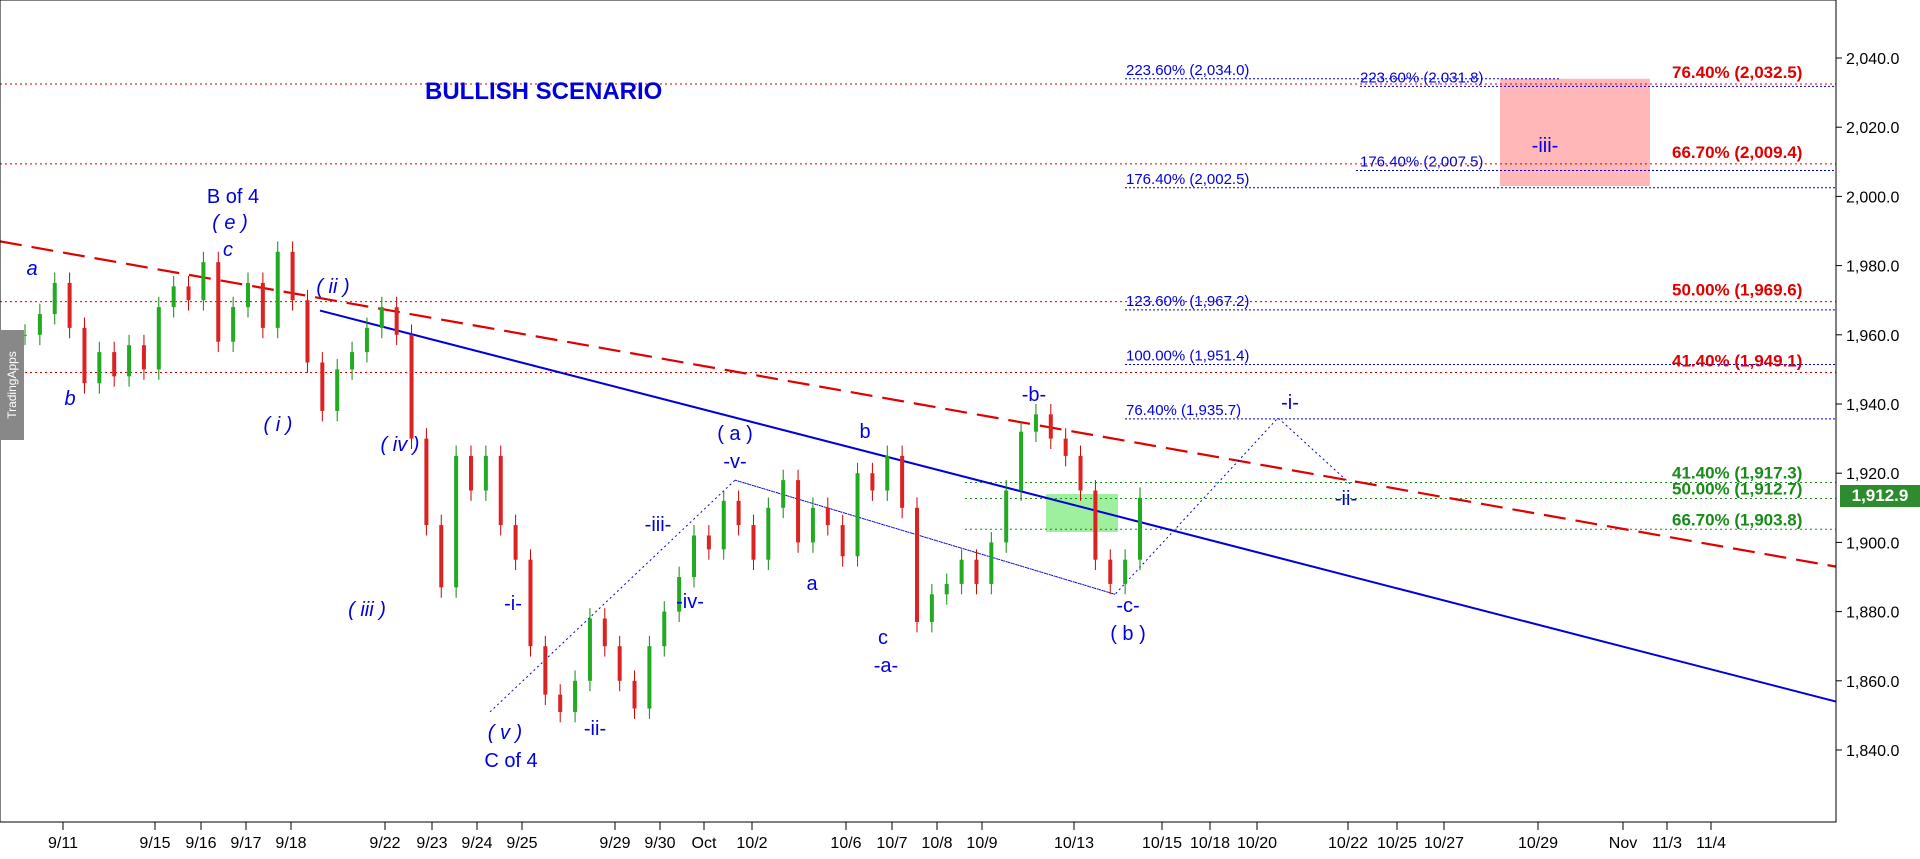  I want to click on wave-label: ( b ), so click(1128, 634).